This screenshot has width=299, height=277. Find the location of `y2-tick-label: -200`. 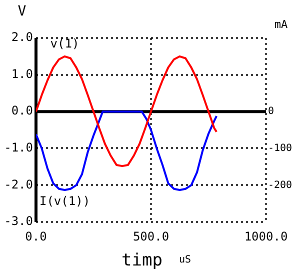

y2-tick-label: -200 is located at coordinates (280, 185).